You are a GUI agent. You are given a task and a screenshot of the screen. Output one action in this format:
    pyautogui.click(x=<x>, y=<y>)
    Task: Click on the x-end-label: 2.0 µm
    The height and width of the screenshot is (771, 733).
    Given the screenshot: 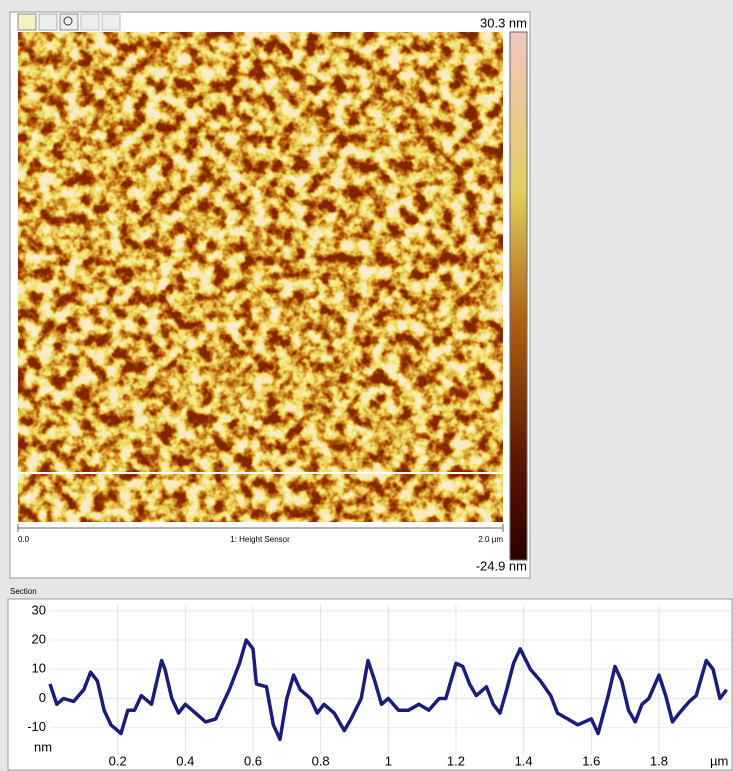 What is the action you would take?
    pyautogui.click(x=490, y=539)
    